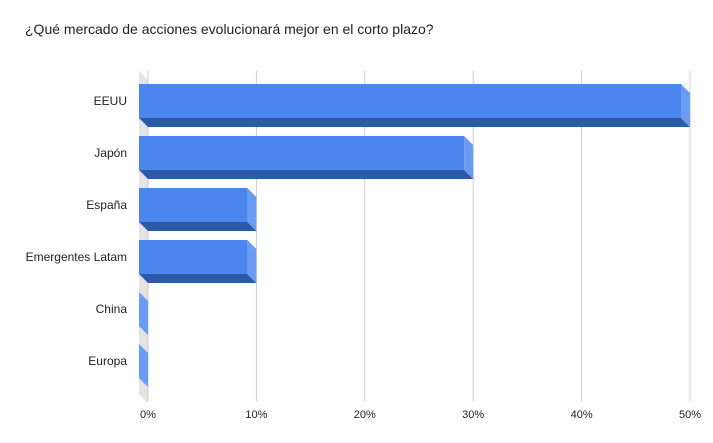  What do you see at coordinates (110, 153) in the screenshot?
I see `category-label: Japón` at bounding box center [110, 153].